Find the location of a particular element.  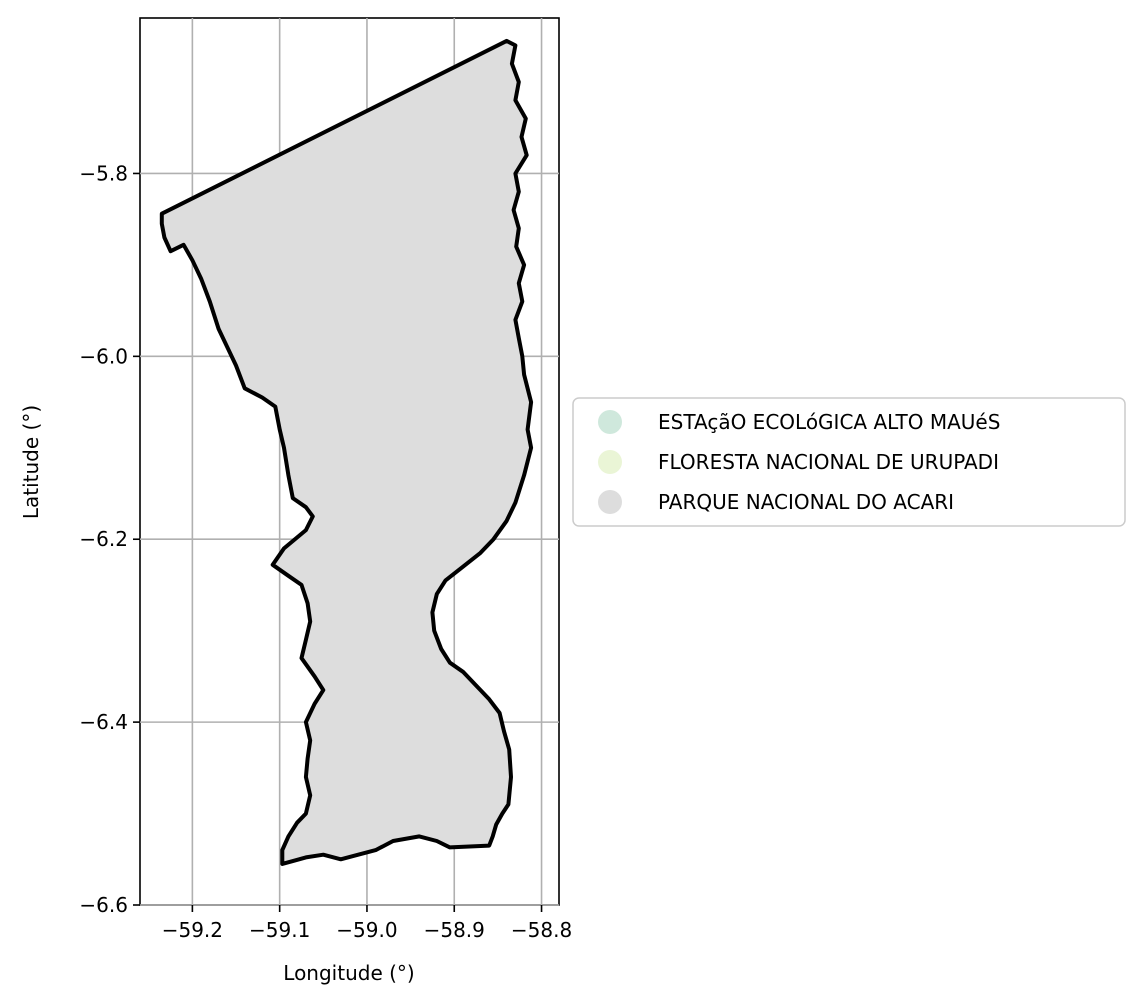

x-tick-label-3: −58.9 is located at coordinates (454, 930).